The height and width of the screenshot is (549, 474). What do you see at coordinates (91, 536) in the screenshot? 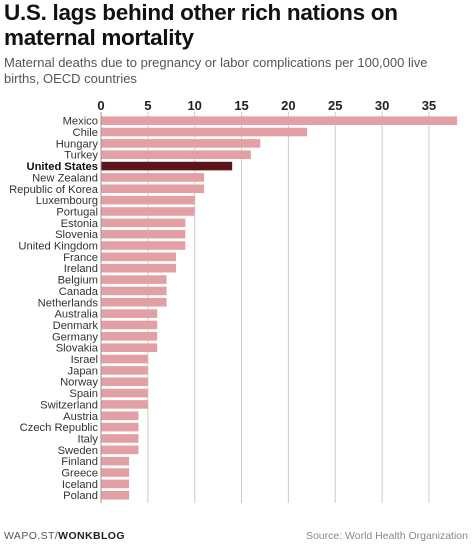
I see `brand-name: WONKBLOG` at bounding box center [91, 536].